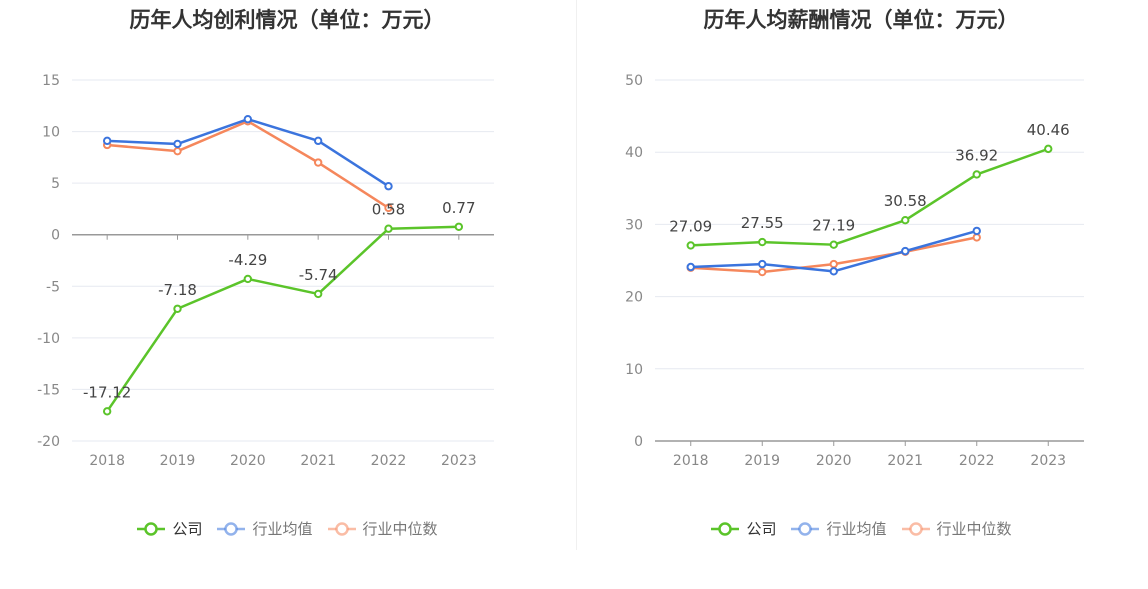 This screenshot has height=589, width=1148. I want to click on y-tick-label: 10, so click(634, 370).